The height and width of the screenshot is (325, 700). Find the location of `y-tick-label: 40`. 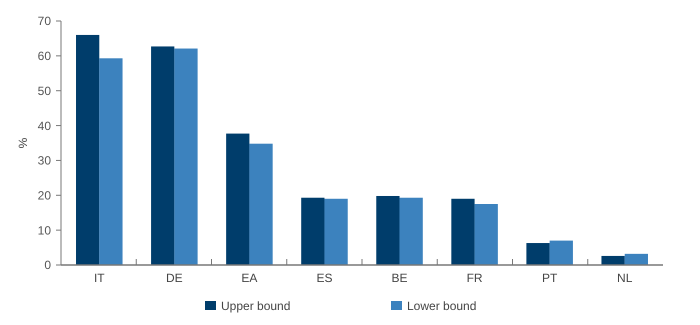

y-tick-label: 40 is located at coordinates (45, 125).